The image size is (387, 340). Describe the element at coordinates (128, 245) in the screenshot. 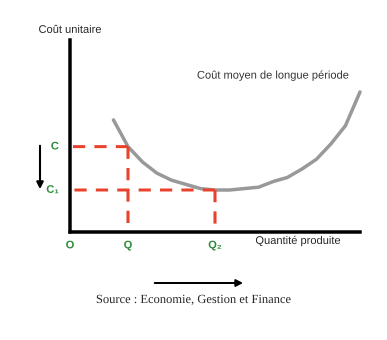

I see `x-tick-label: Q` at that location.